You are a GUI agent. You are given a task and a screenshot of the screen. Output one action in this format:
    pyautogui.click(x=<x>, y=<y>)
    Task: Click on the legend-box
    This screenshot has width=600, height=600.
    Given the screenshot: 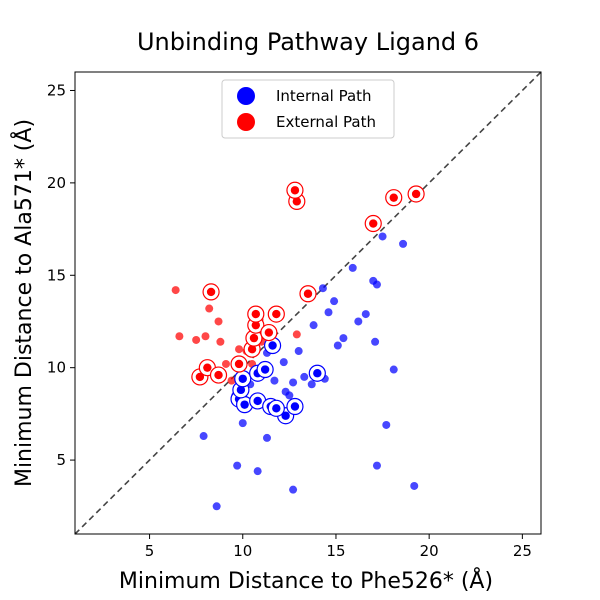 What is the action you would take?
    pyautogui.click(x=308, y=109)
    